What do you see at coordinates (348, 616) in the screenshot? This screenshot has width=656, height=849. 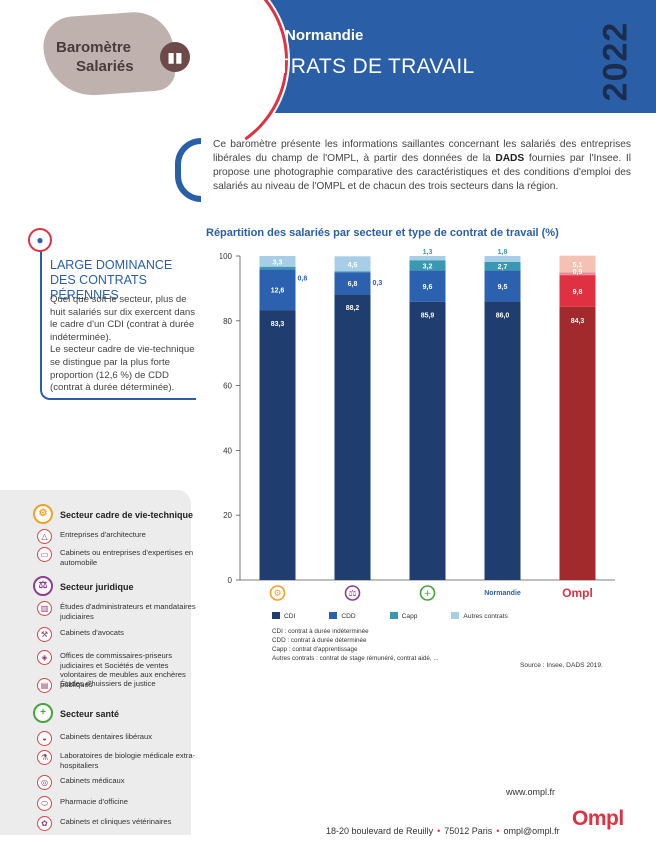 I see `legend-label: CDD` at bounding box center [348, 616].